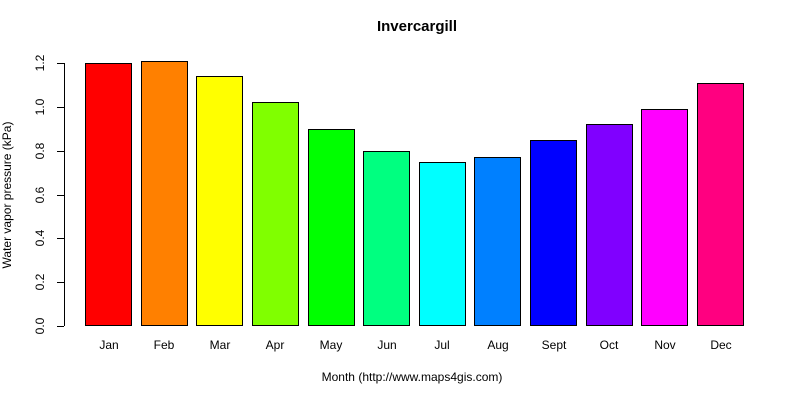  I want to click on x-tick-label-may: May, so click(331, 345).